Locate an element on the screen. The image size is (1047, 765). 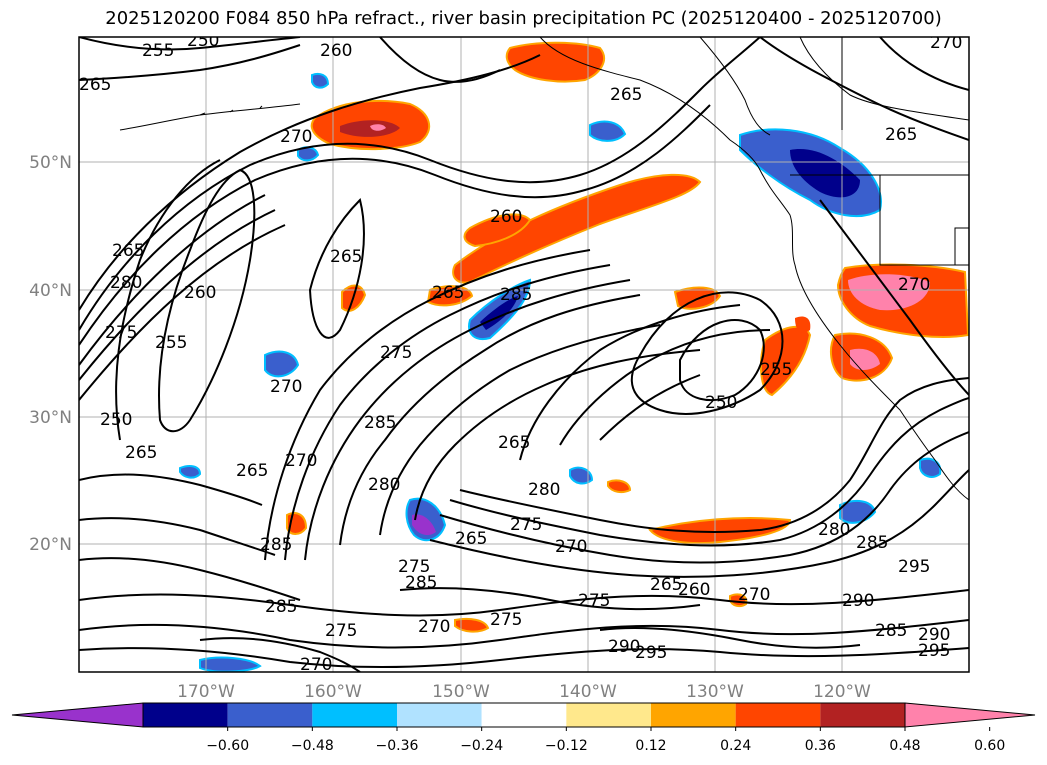
colorbar-tick-label: −0.48 is located at coordinates (312, 746).